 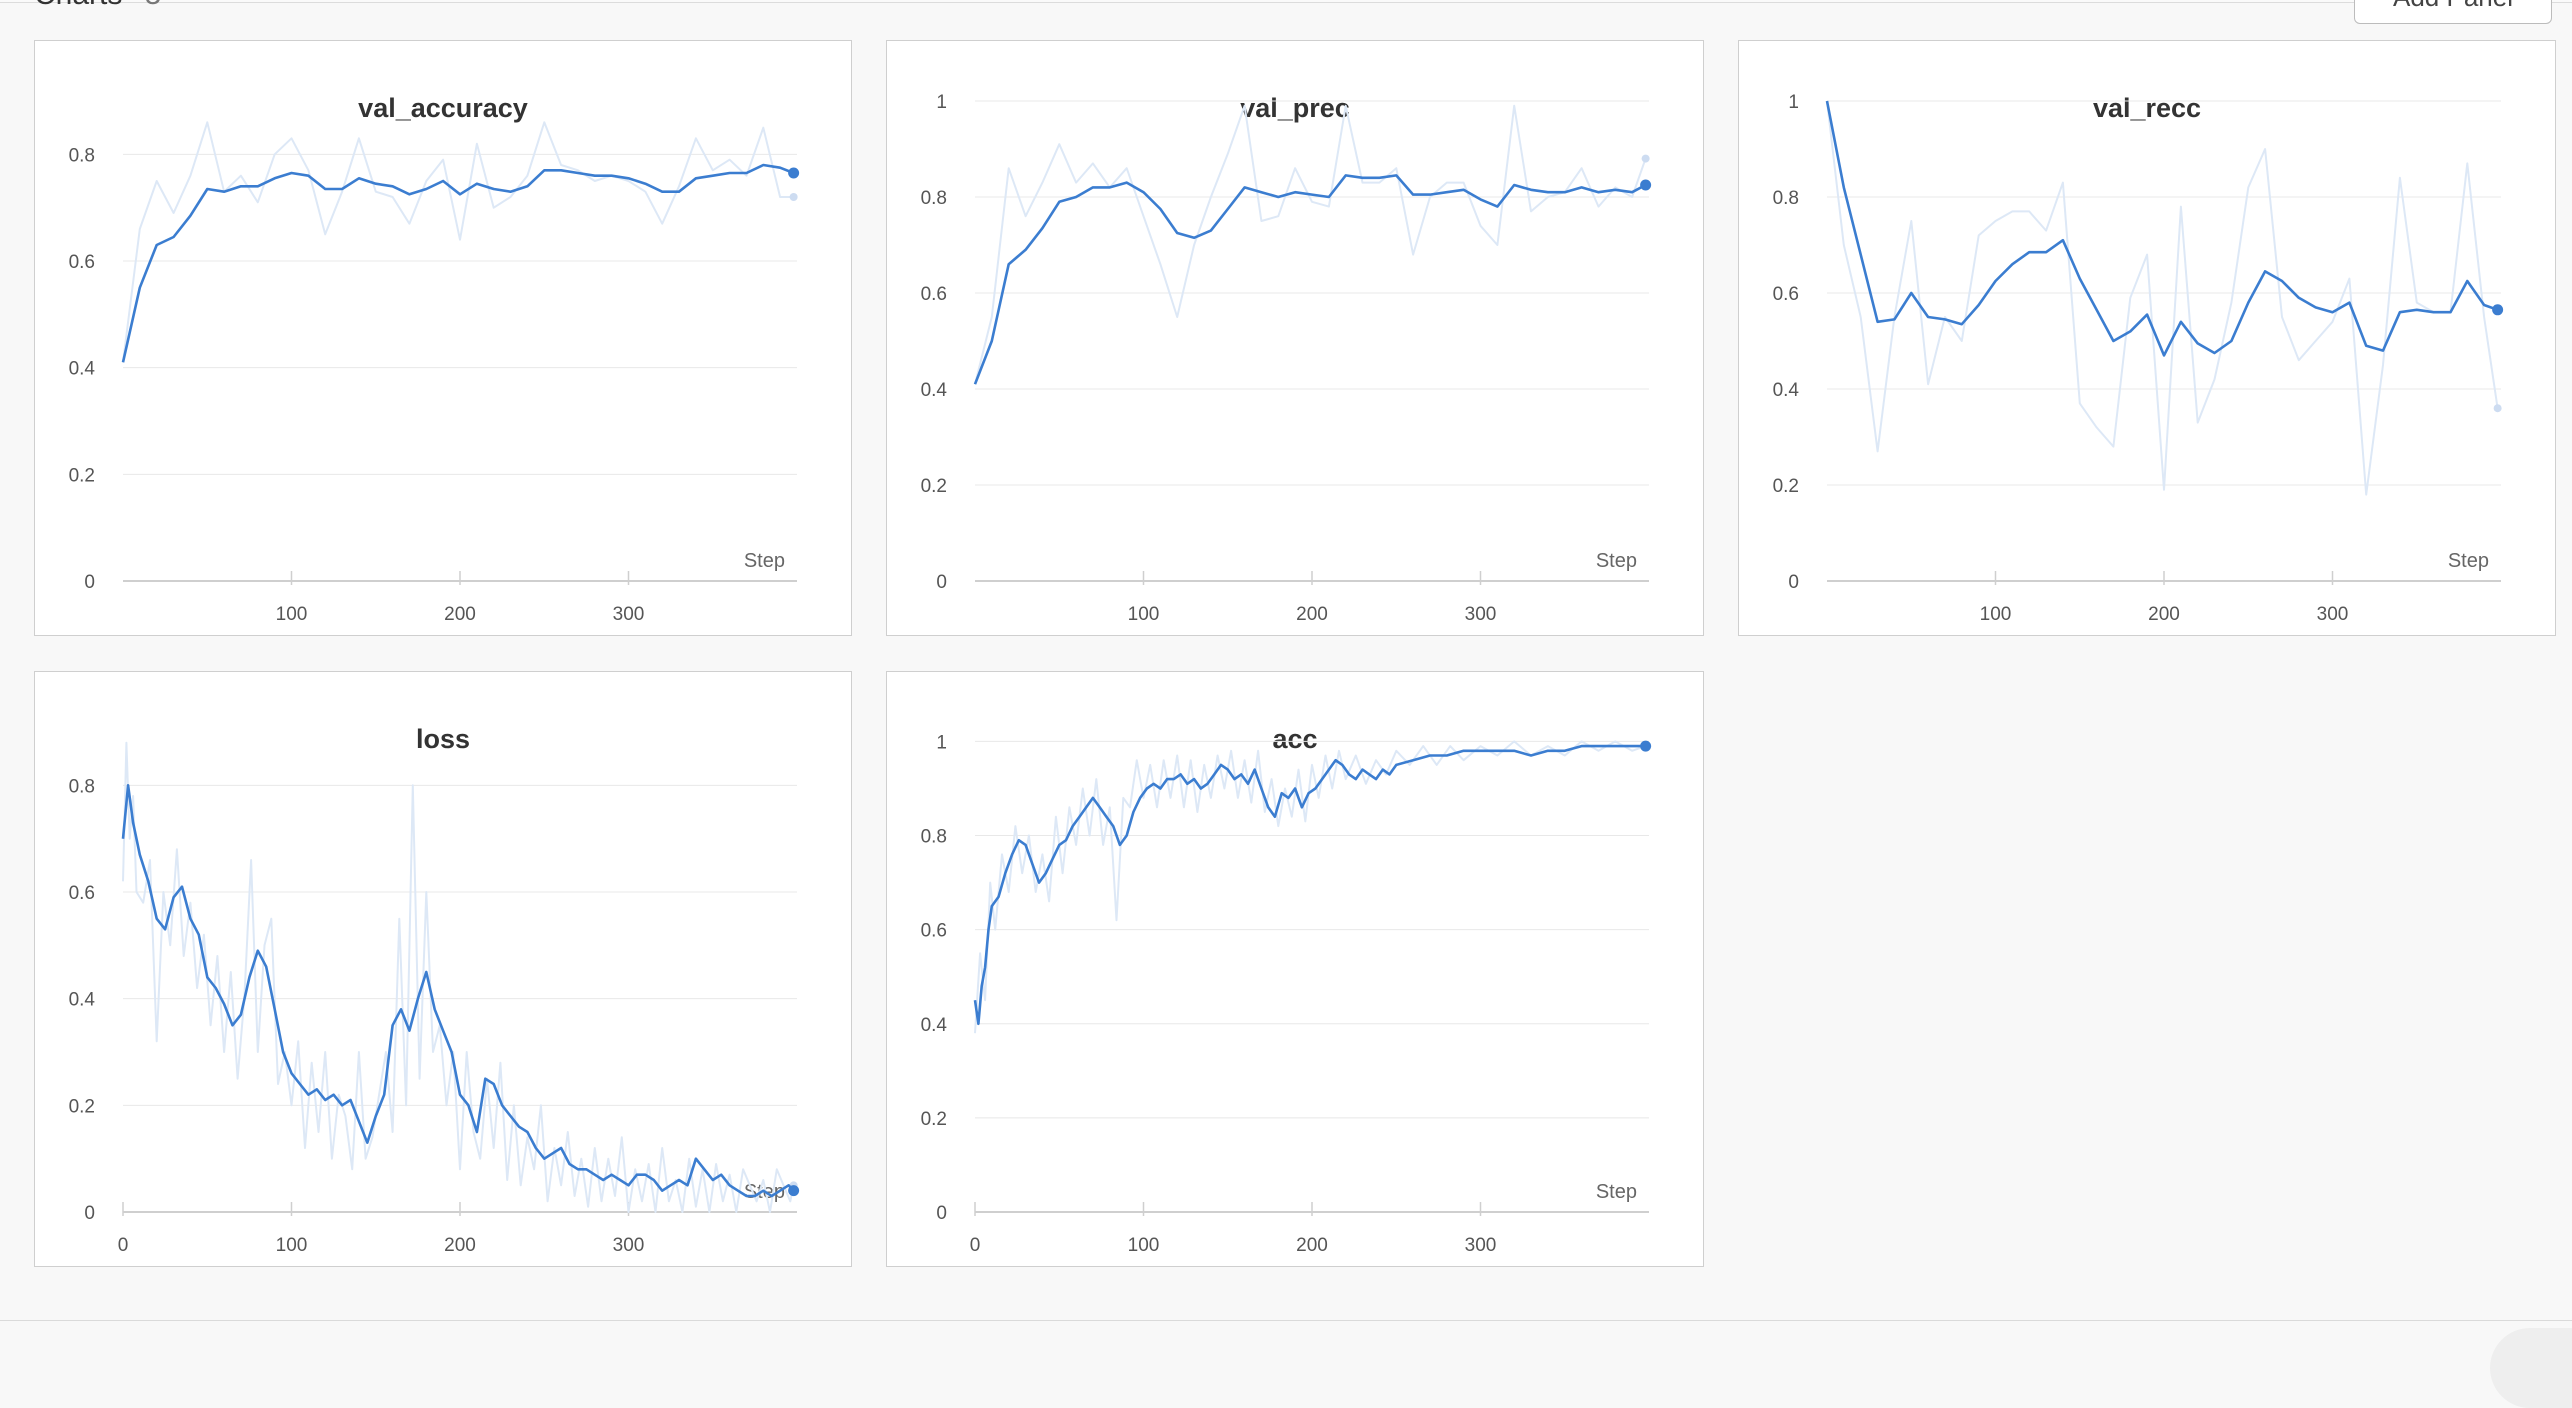 What do you see at coordinates (153, 5) in the screenshot?
I see `section-count: 5` at bounding box center [153, 5].